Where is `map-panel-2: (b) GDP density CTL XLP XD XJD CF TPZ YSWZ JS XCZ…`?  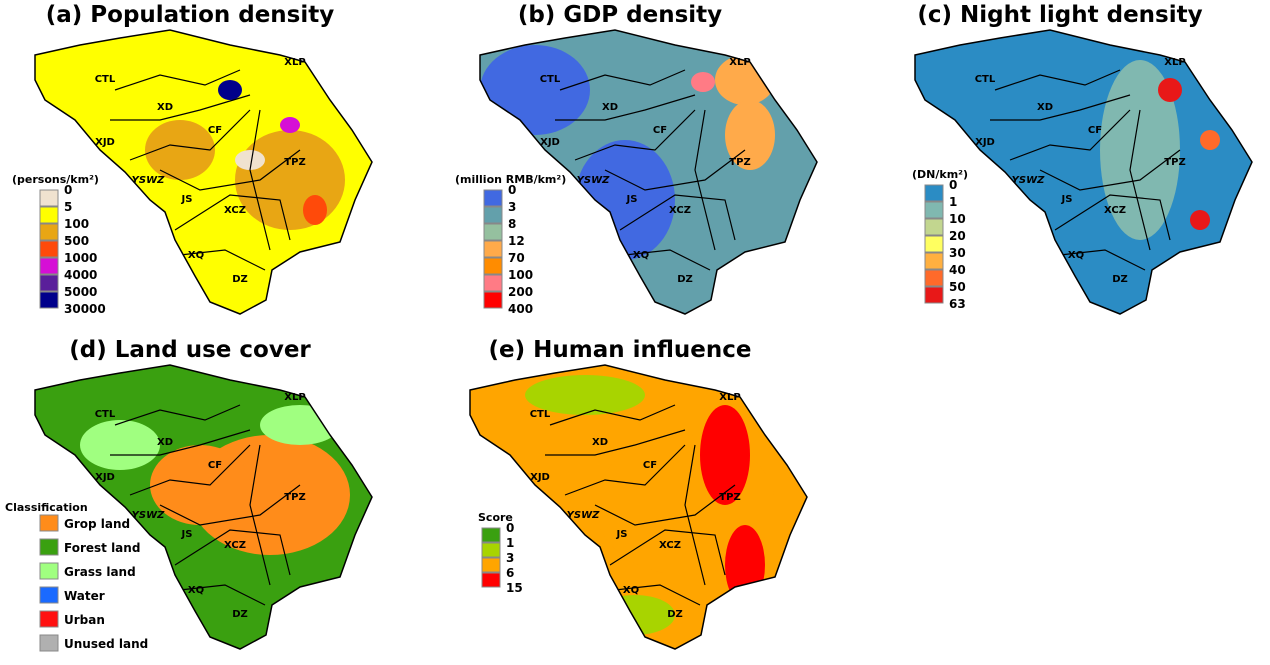 map-panel-2: (b) GDP density CTL XLP XD XJD CF TPZ YSWZ JS XCZ… is located at coordinates (636, 159).